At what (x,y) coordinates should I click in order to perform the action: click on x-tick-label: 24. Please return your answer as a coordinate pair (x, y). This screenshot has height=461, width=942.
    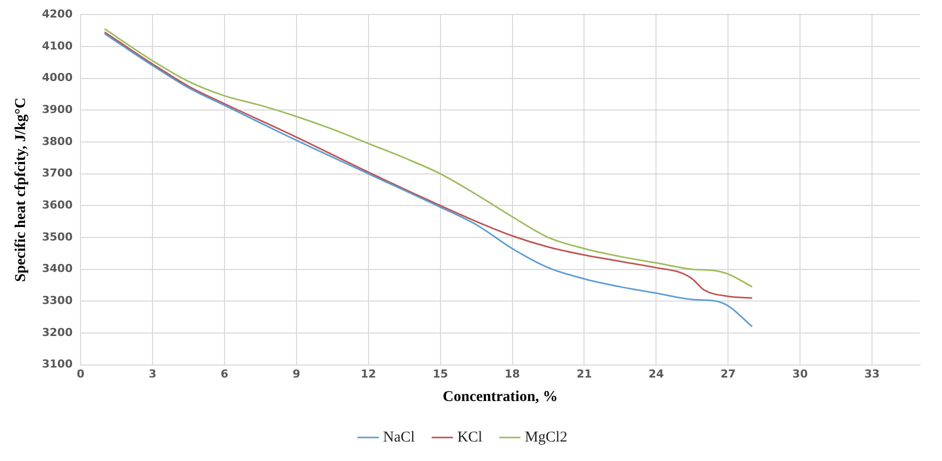
    Looking at the image, I should click on (656, 373).